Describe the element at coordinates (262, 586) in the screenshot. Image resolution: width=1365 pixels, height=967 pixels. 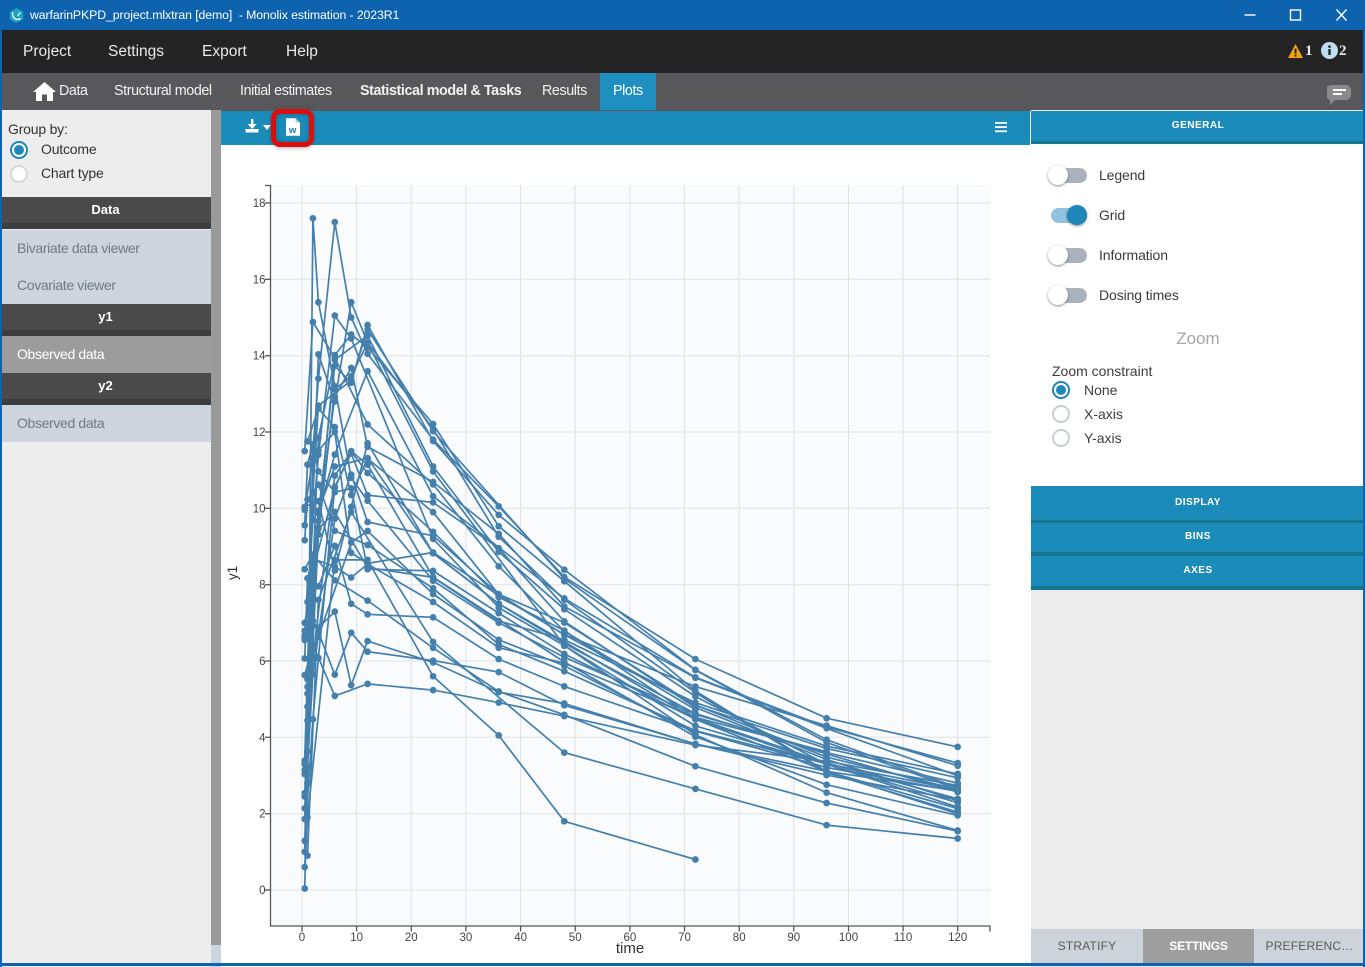
I see `svg-text: 8` at that location.